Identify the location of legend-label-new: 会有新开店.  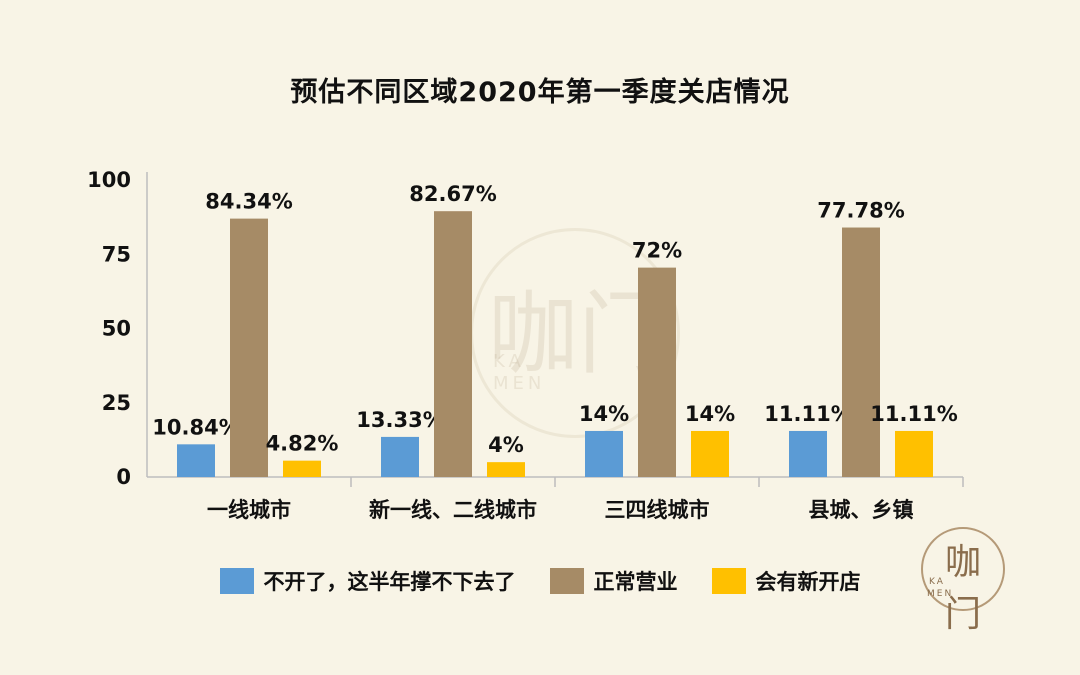
(808, 582).